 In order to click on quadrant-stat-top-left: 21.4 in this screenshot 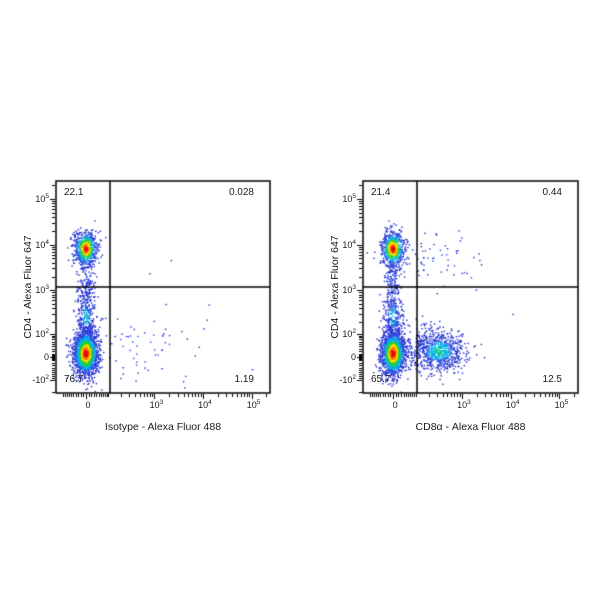, I will do `click(381, 192)`.